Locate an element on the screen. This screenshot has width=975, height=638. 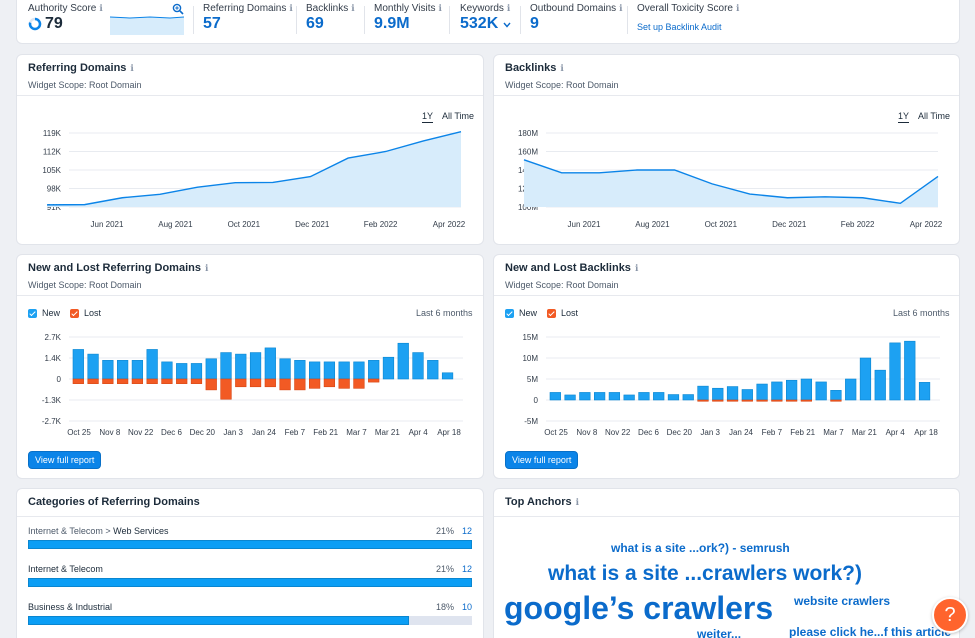
metric-value: 9 is located at coordinates (534, 23).